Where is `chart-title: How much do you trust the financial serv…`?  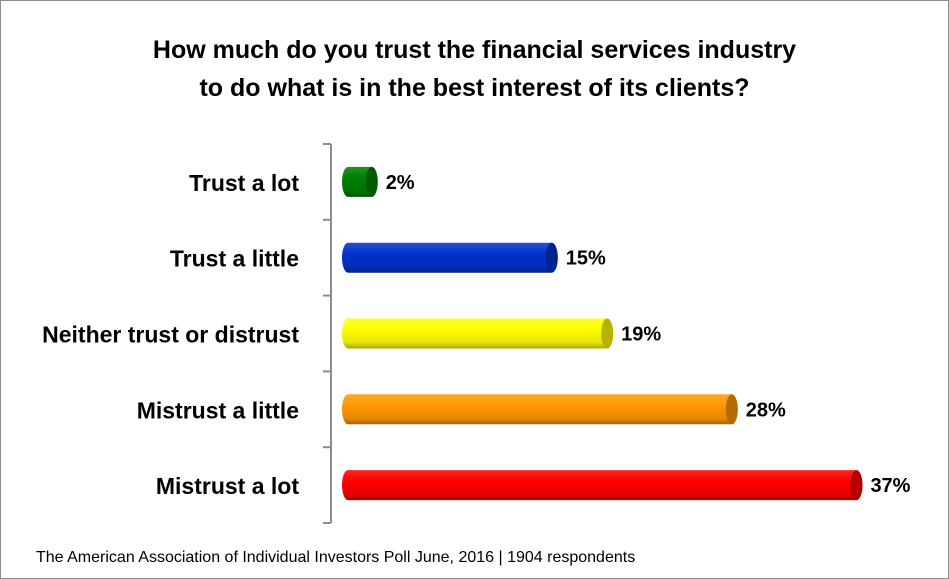
chart-title: How much do you trust the financial serv… is located at coordinates (474, 69).